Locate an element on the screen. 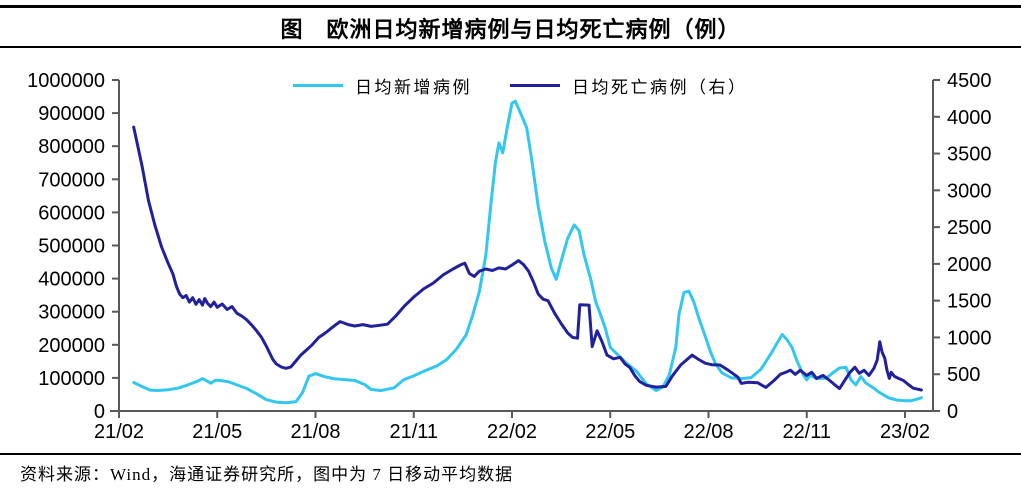 This screenshot has height=489, width=1021. y-axis-left-tick-label: 700000 is located at coordinates (71, 180).